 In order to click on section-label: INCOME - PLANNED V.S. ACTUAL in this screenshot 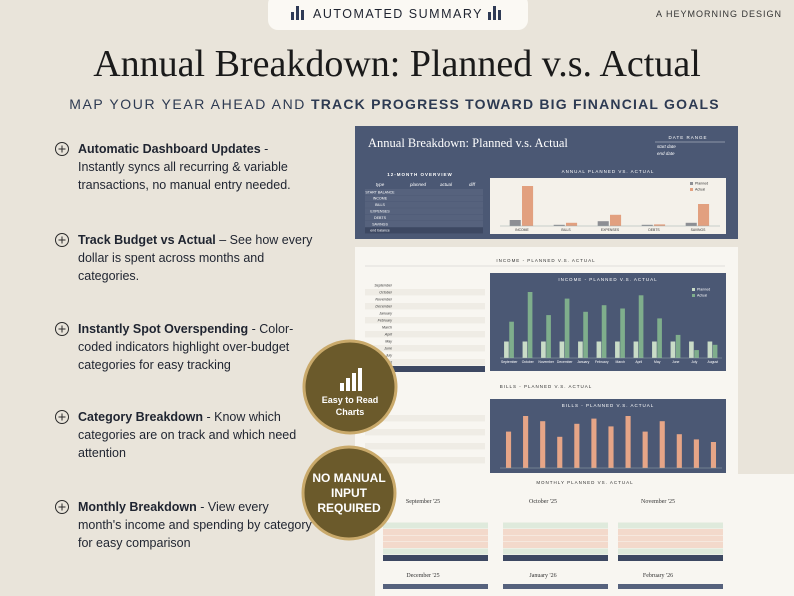, I will do `click(545, 260)`.